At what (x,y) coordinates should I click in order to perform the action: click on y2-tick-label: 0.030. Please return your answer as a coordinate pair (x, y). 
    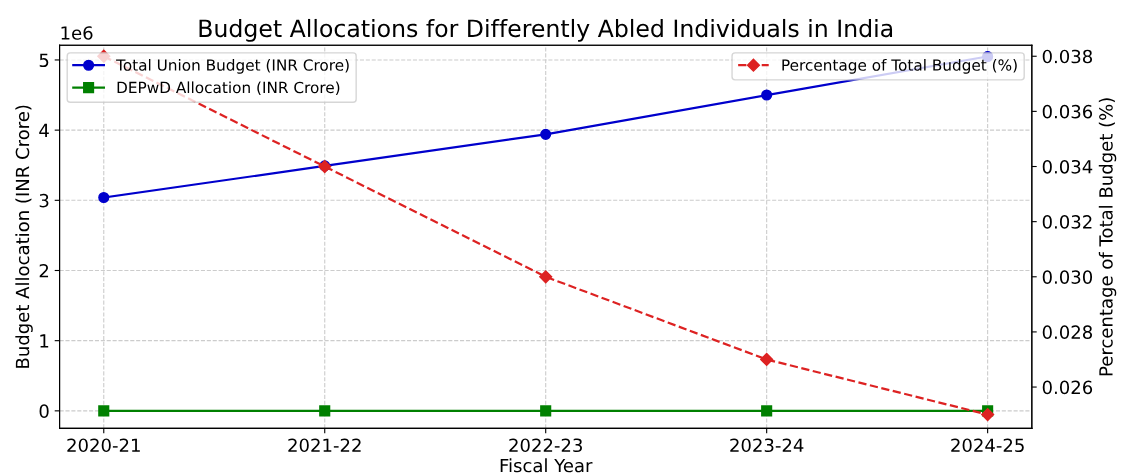
    Looking at the image, I should click on (1067, 277).